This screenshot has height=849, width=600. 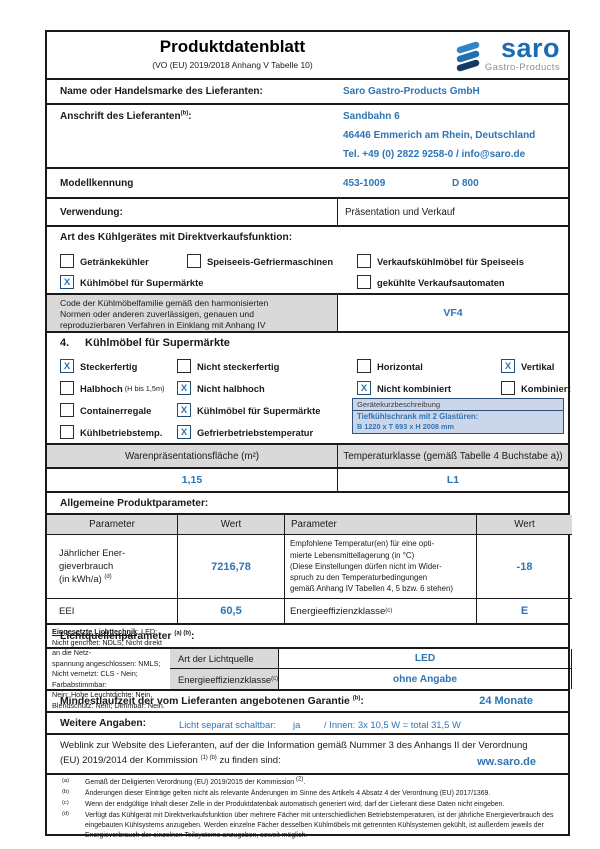 What do you see at coordinates (381, 525) in the screenshot?
I see `col-header-parameter-2: Parameter` at bounding box center [381, 525].